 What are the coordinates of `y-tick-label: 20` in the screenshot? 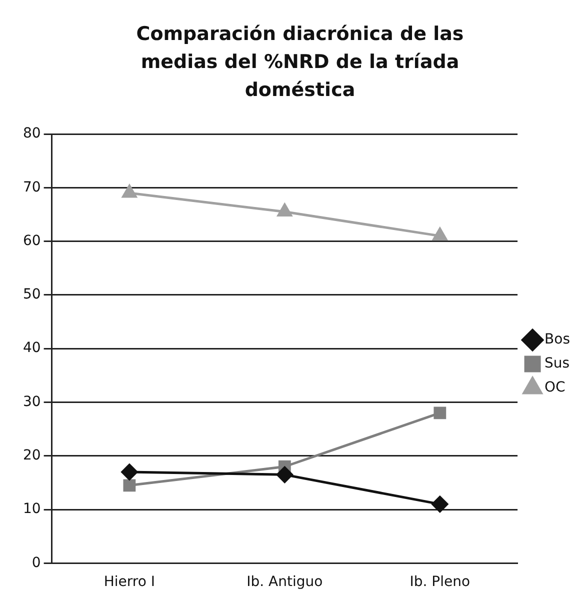 It's located at (31, 456).